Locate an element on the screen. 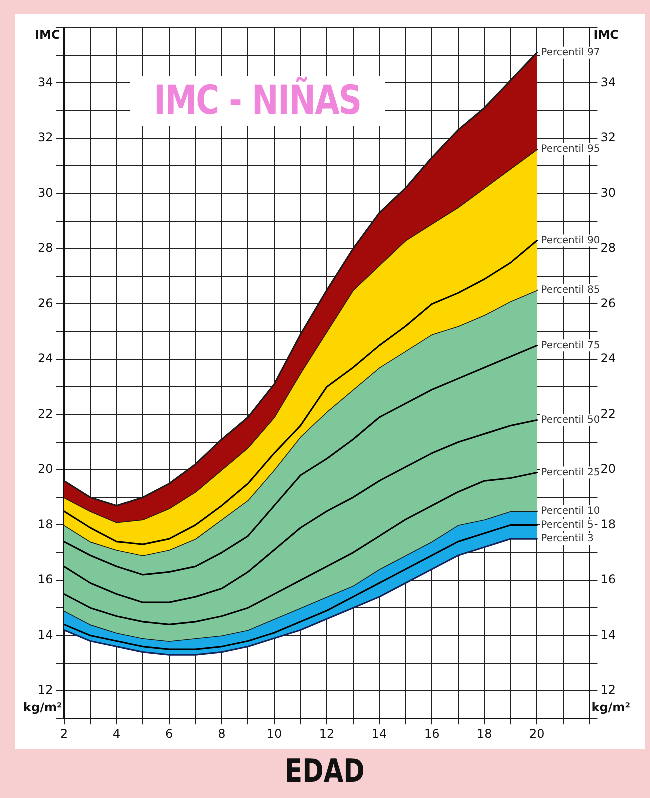  y2-tick-label: 22 is located at coordinates (608, 413).